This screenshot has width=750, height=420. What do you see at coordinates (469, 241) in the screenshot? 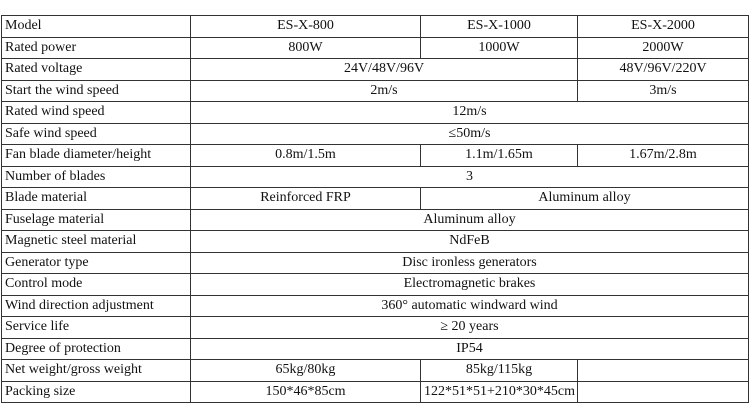
I see `cell-value: NdFeB` at bounding box center [469, 241].